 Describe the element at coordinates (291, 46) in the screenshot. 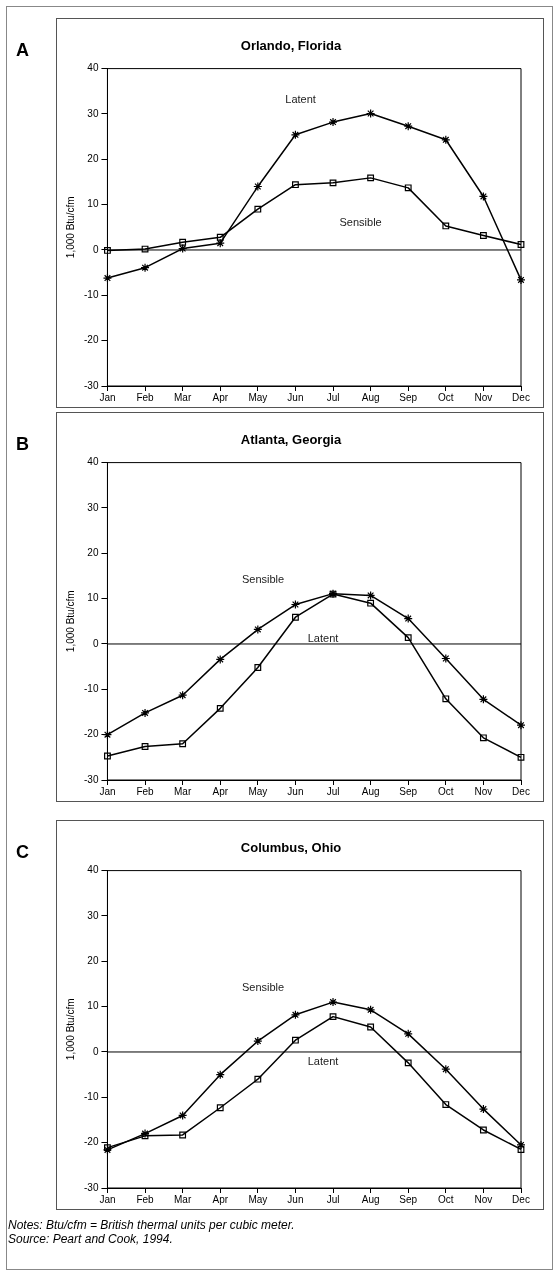

I see `chart-title: Orlando, Florida` at that location.